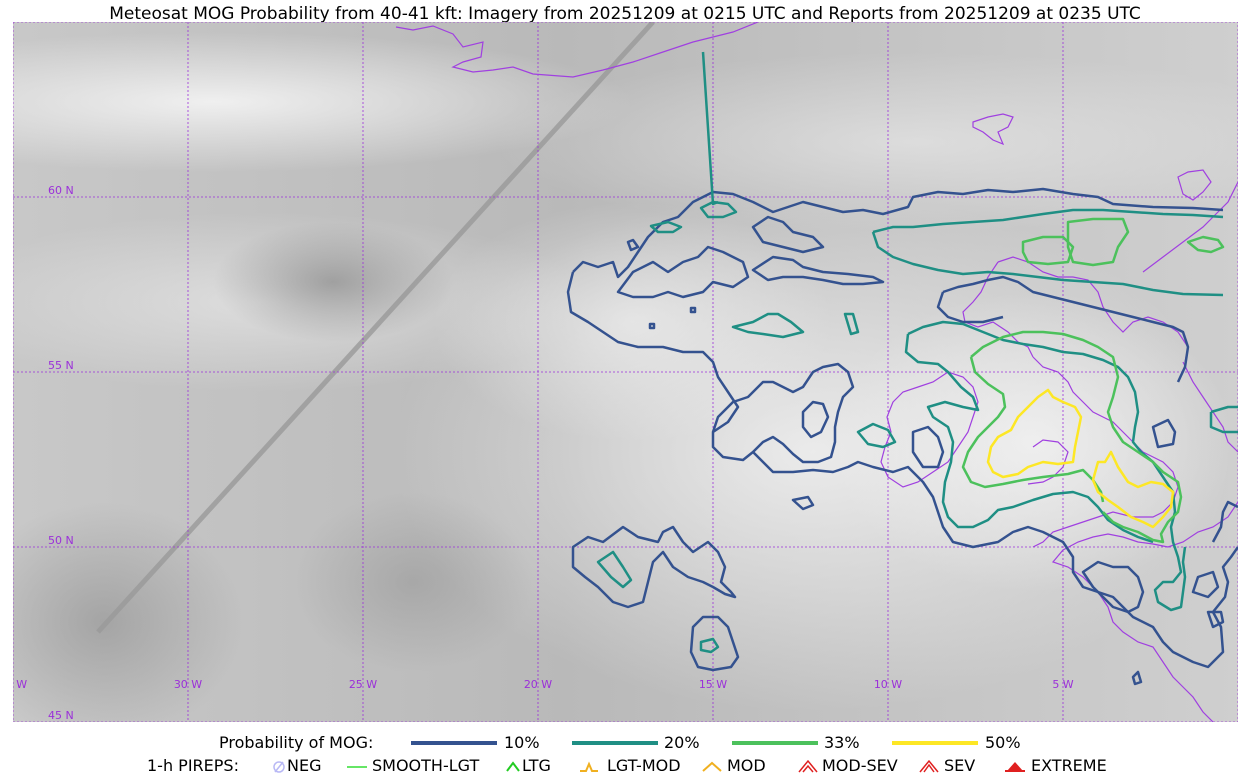 The width and height of the screenshot is (1250, 782). Describe the element at coordinates (712, 766) in the screenshot. I see `mod-icon` at that location.